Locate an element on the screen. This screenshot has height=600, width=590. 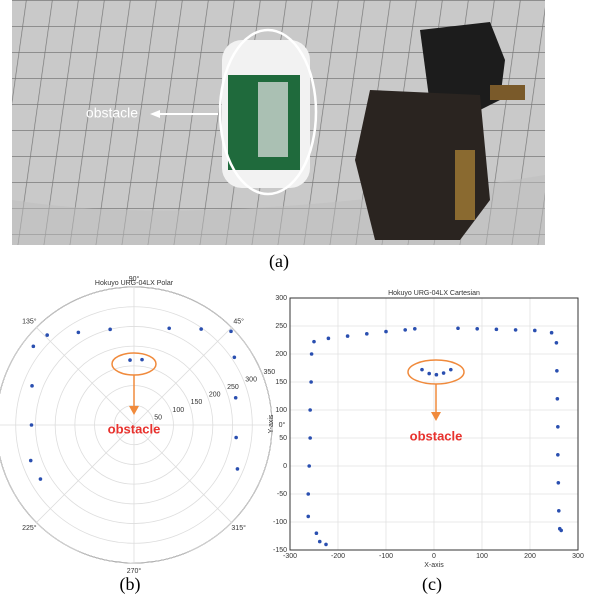
theta-tick-label: 45° is located at coordinates (238, 322).